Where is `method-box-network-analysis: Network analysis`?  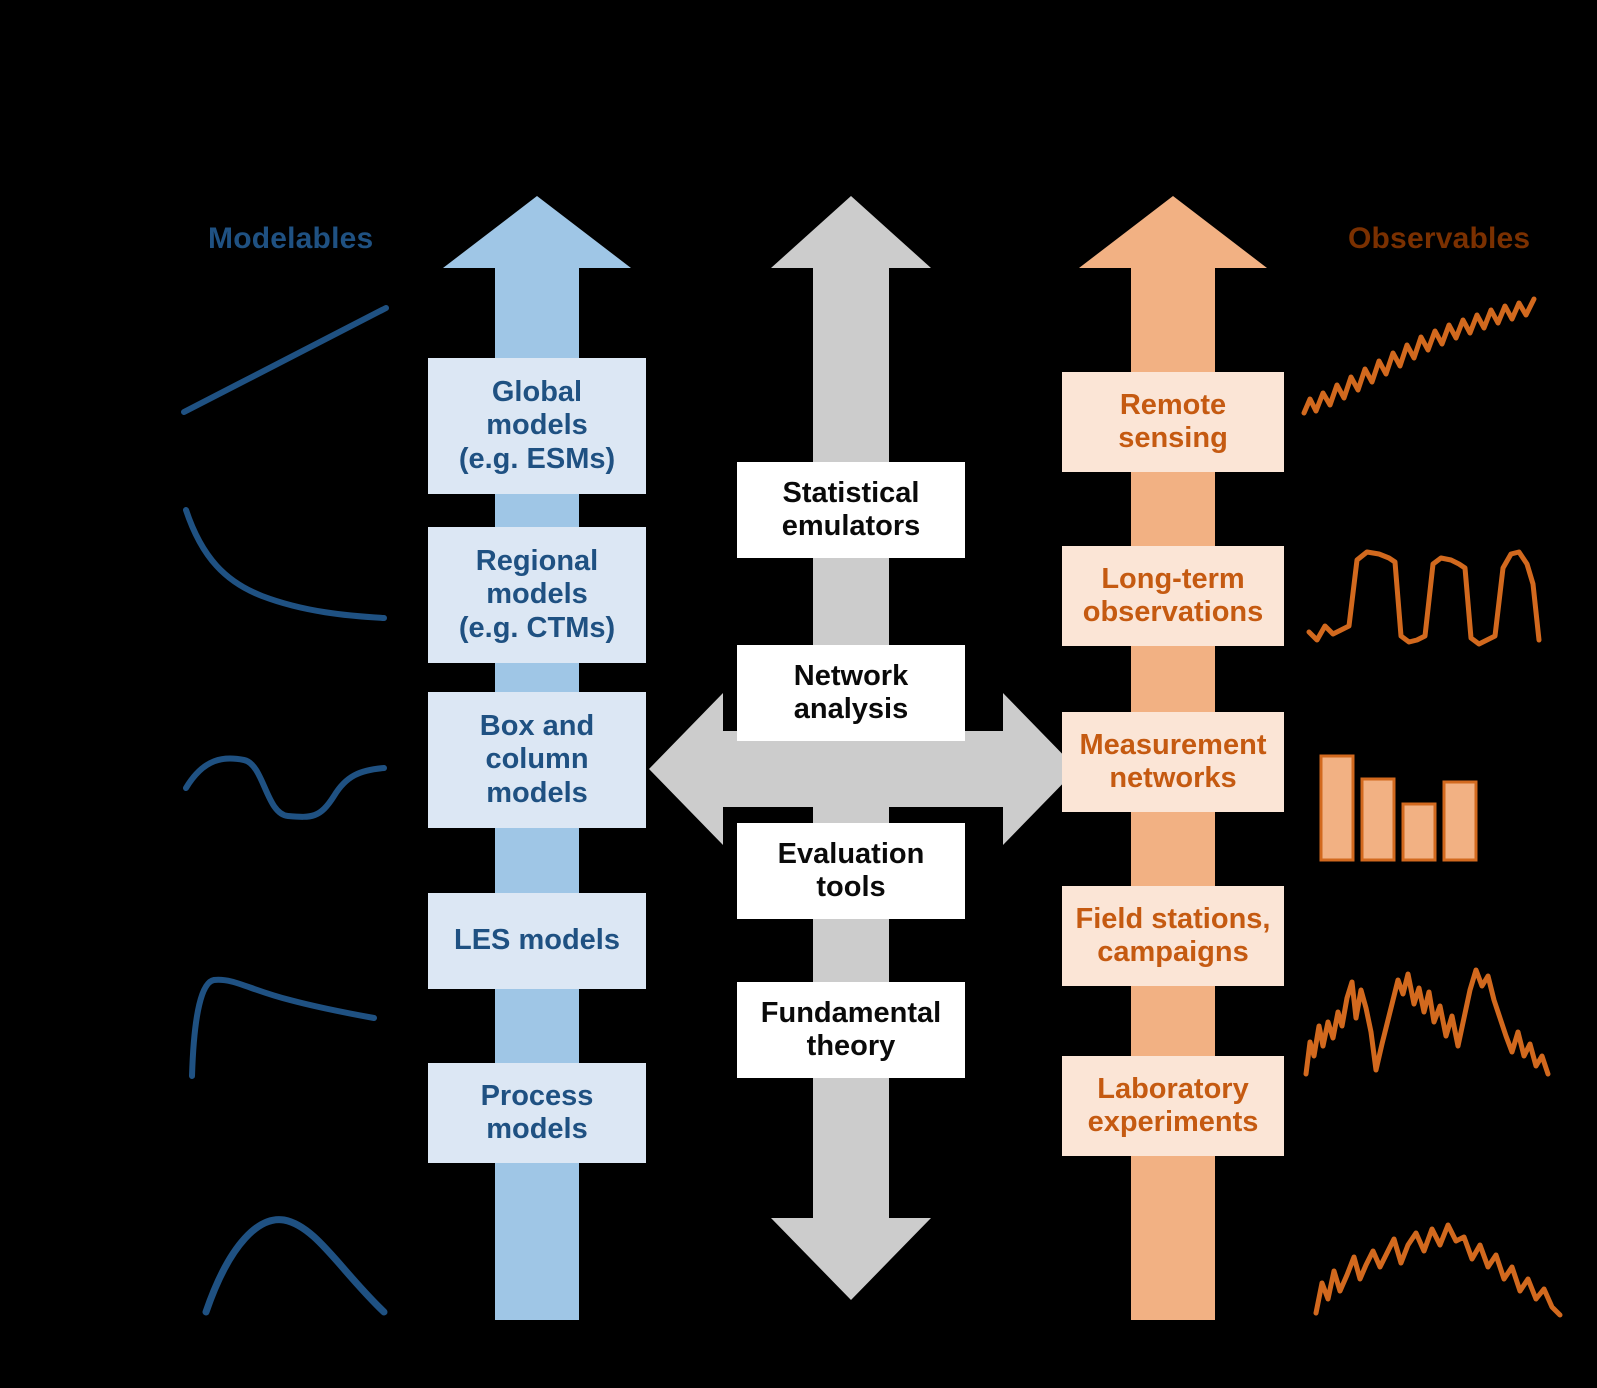
method-box-network-analysis: Network analysis is located at coordinates (851, 693).